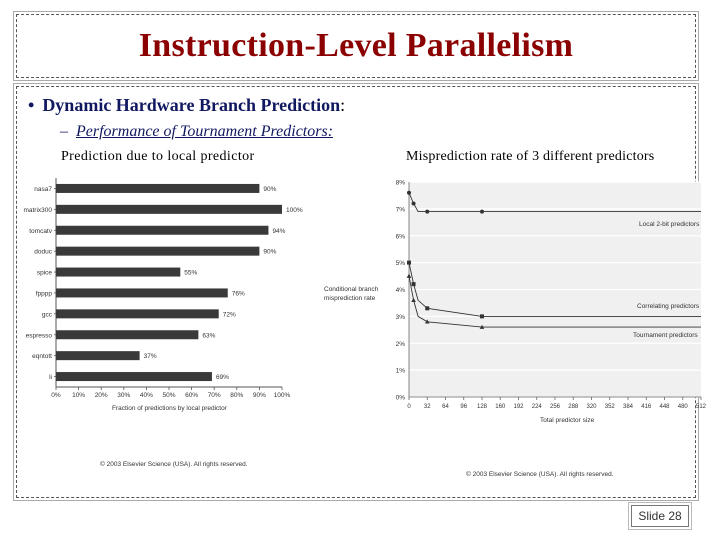 This screenshot has width=720, height=540. What do you see at coordinates (205, 131) in the screenshot?
I see `sub-bullet-text: Performance of Tournament Predictors:` at bounding box center [205, 131].